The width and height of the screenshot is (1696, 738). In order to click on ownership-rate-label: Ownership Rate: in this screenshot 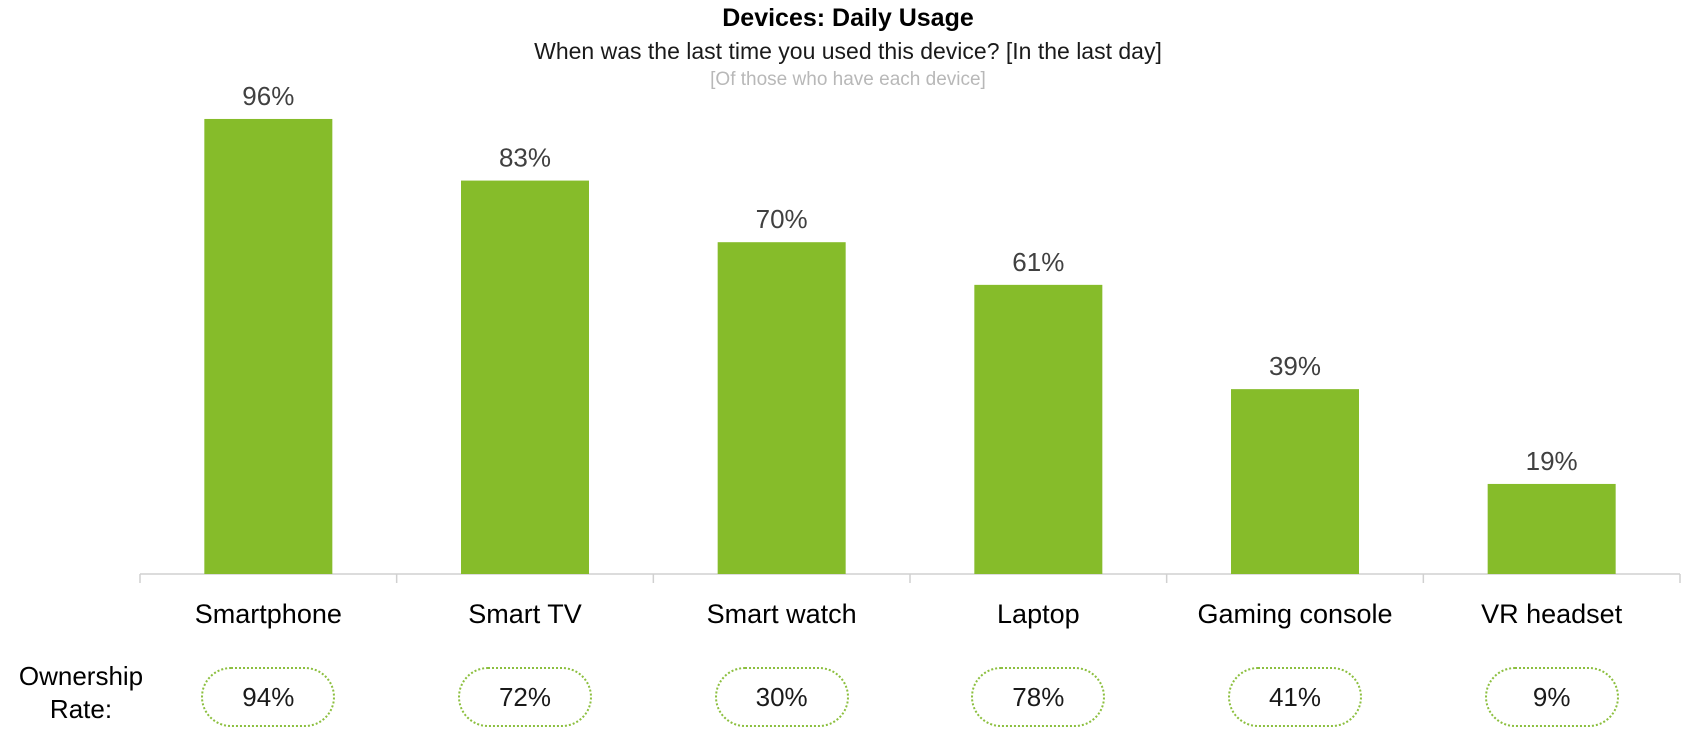, I will do `click(81, 693)`.